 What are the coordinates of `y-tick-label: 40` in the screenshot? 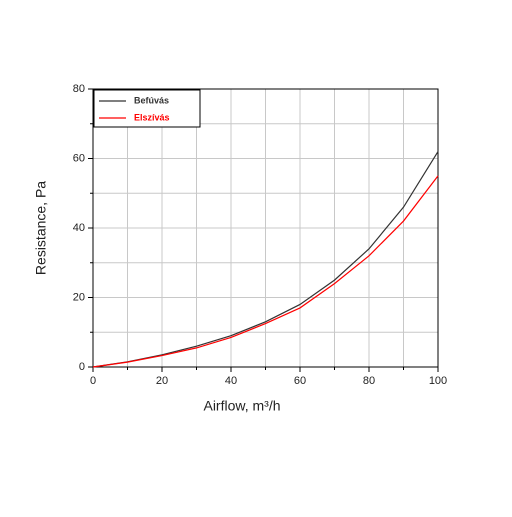 It's located at (79, 228).